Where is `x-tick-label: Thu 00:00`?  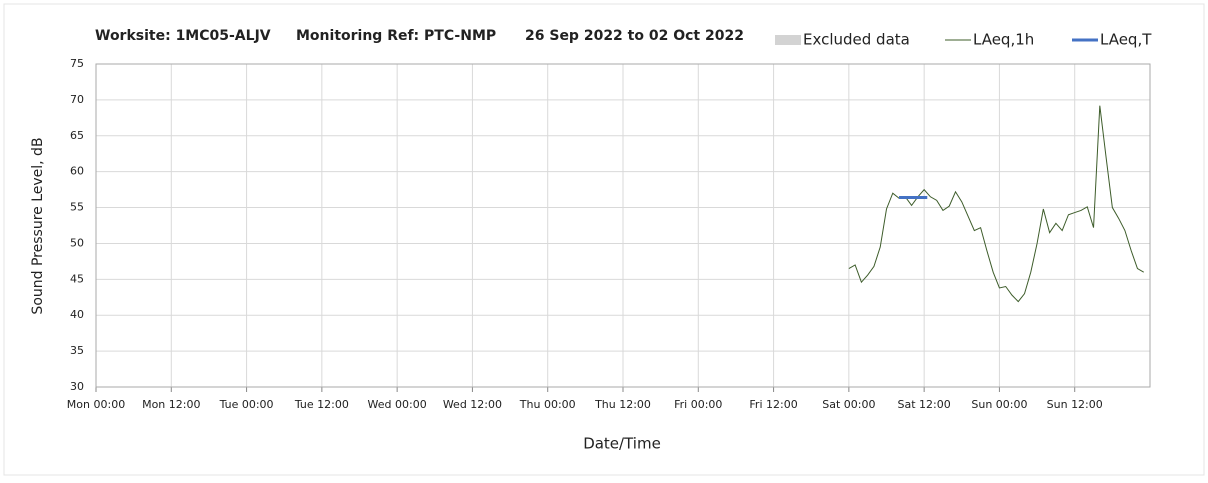 x-tick-label: Thu 00:00 is located at coordinates (547, 404).